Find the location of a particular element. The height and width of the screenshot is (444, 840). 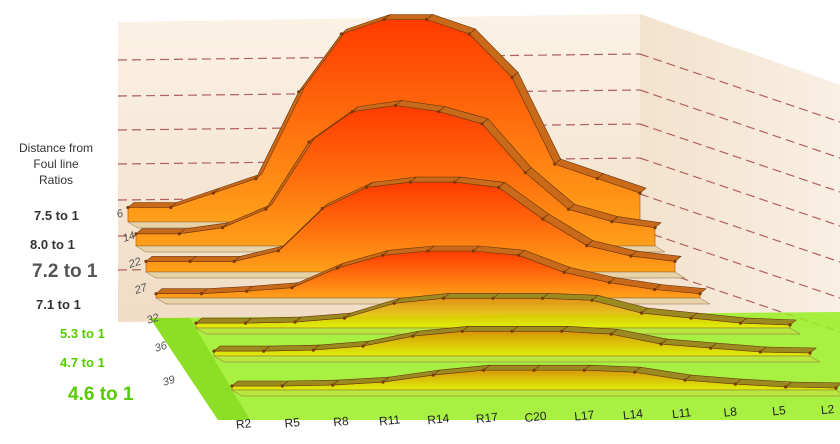

axis-title: Distance from Foul line Ratios is located at coordinates (56, 164).